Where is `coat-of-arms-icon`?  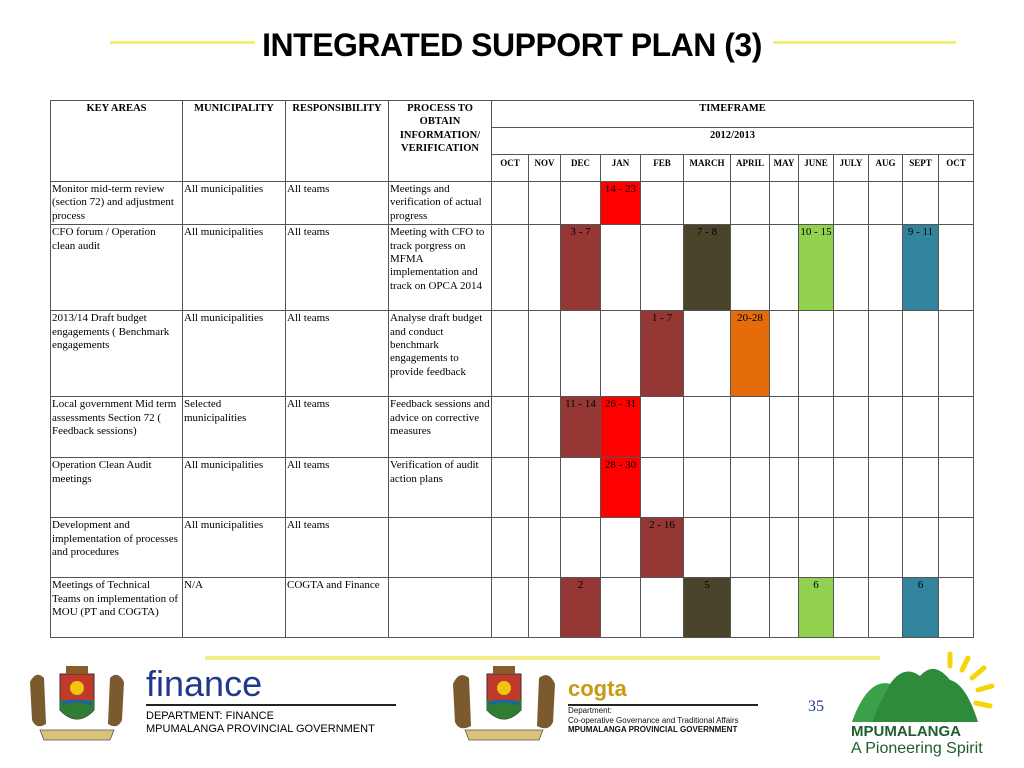
coat-of-arms-icon is located at coordinates (77, 703).